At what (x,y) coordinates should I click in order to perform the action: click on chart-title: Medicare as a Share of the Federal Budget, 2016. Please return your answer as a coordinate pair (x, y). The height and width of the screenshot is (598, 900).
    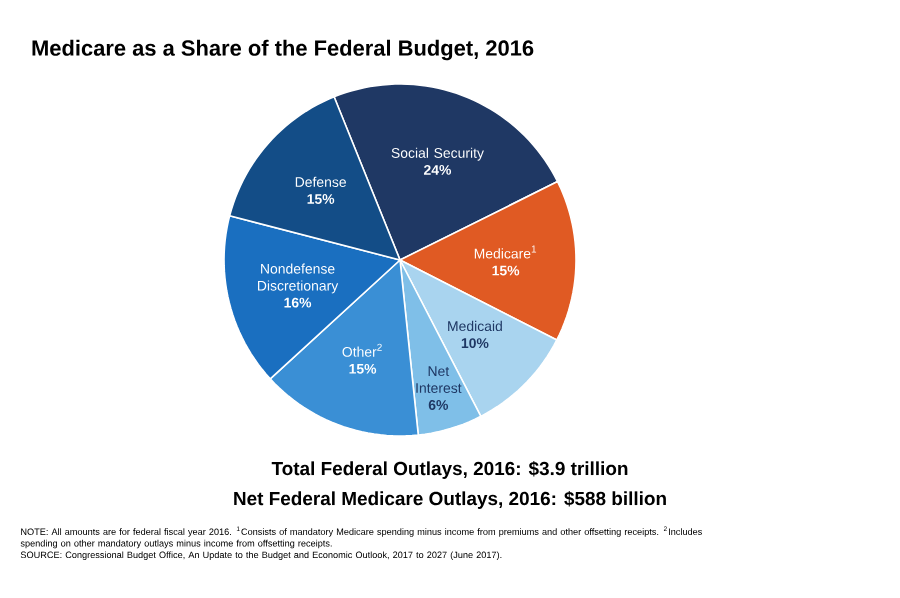
    Looking at the image, I should click on (283, 50).